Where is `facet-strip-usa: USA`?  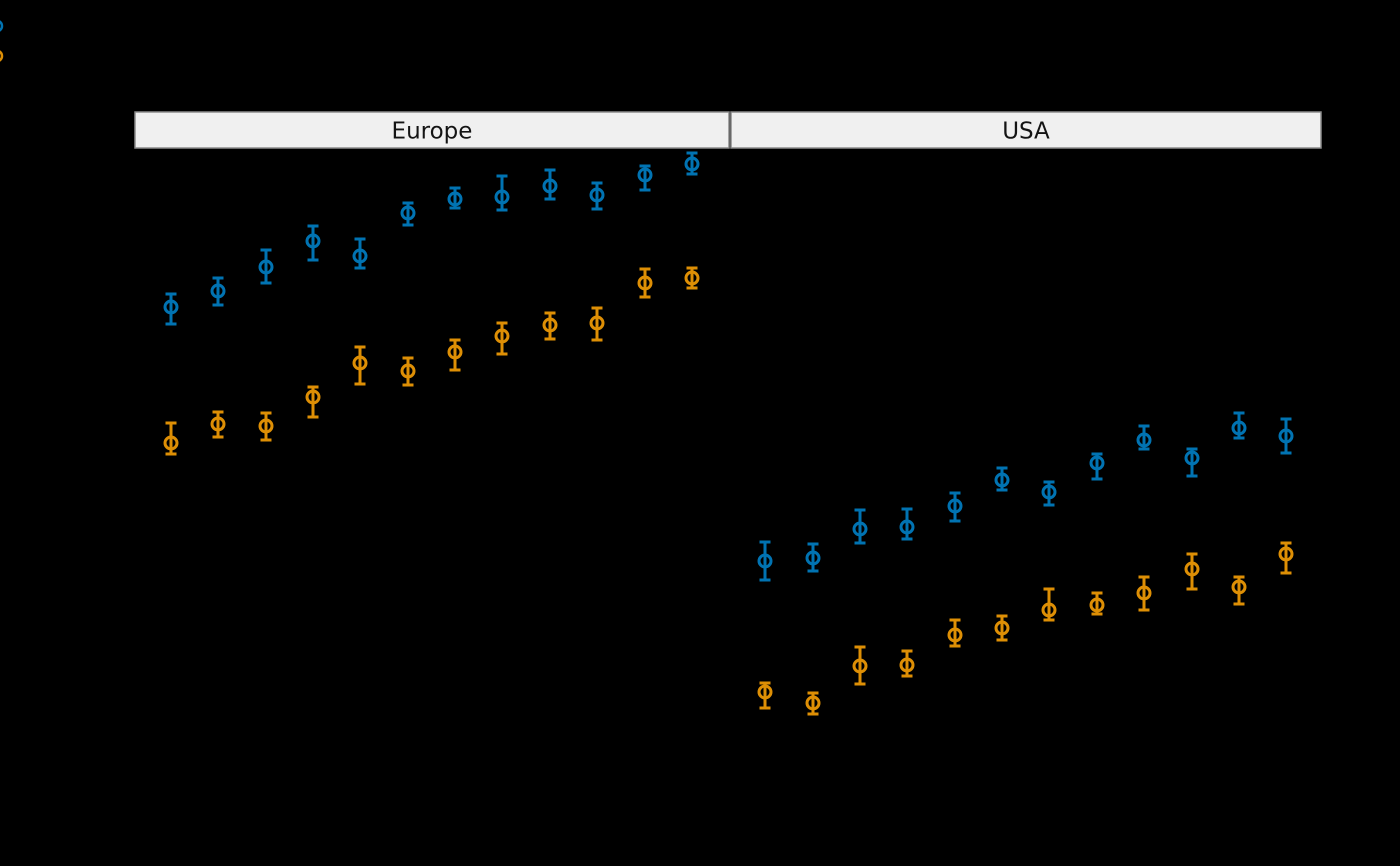 facet-strip-usa: USA is located at coordinates (1026, 130).